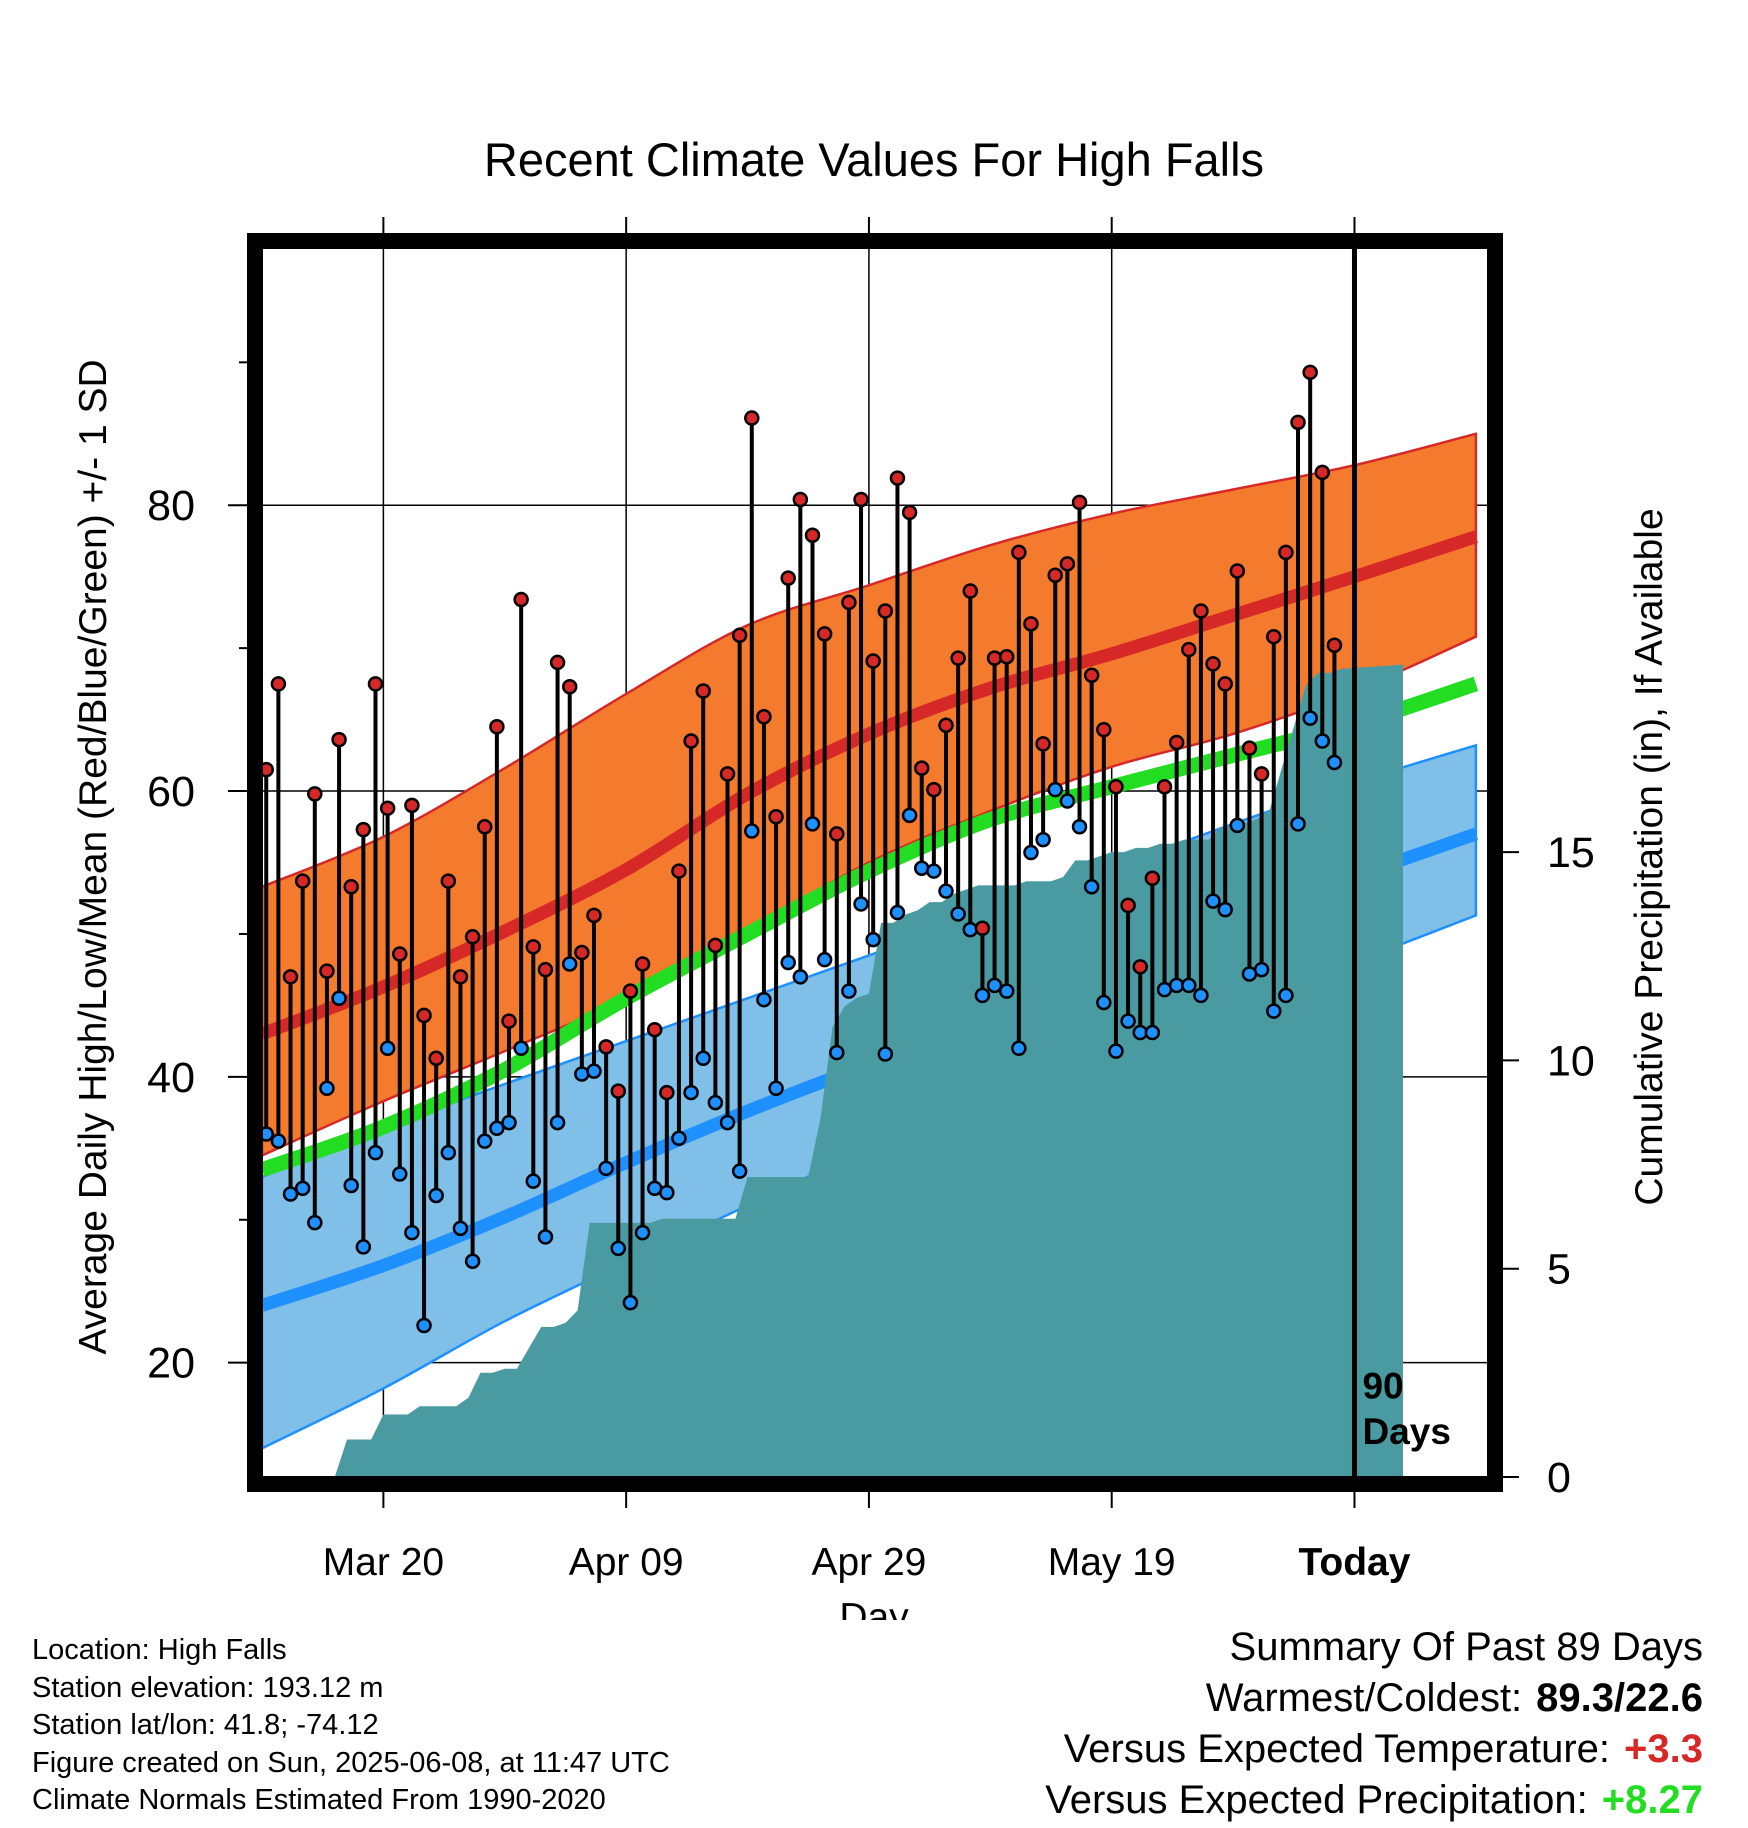 The width and height of the screenshot is (1748, 1828). Describe the element at coordinates (1571, 853) in the screenshot. I see `y2-tick-label: 15` at that location.